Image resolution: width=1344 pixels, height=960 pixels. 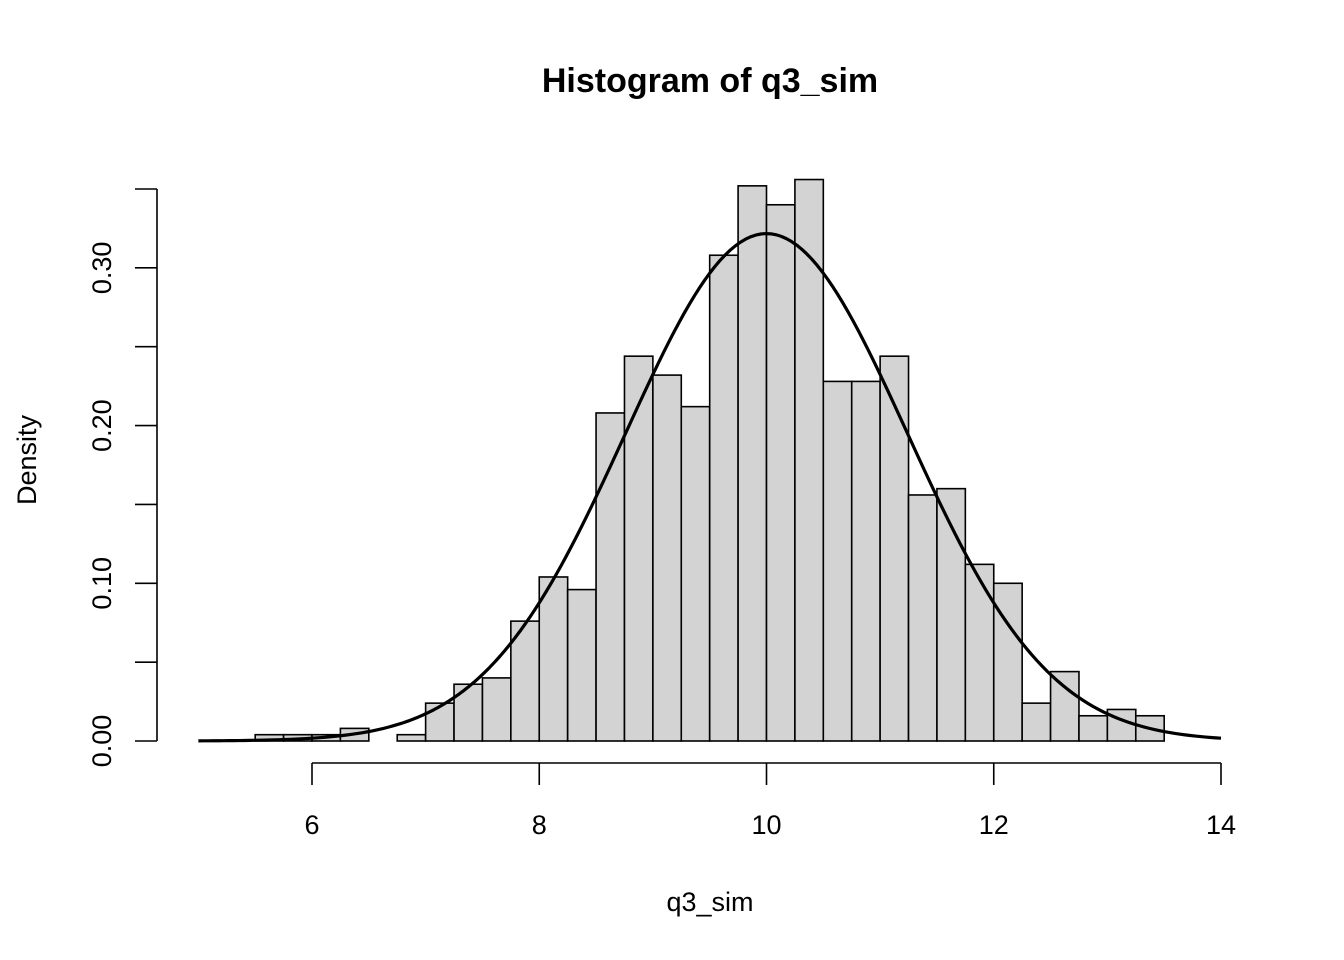 What do you see at coordinates (770, 801) in the screenshot?
I see `x-axis: 6 8 10 12 14` at bounding box center [770, 801].